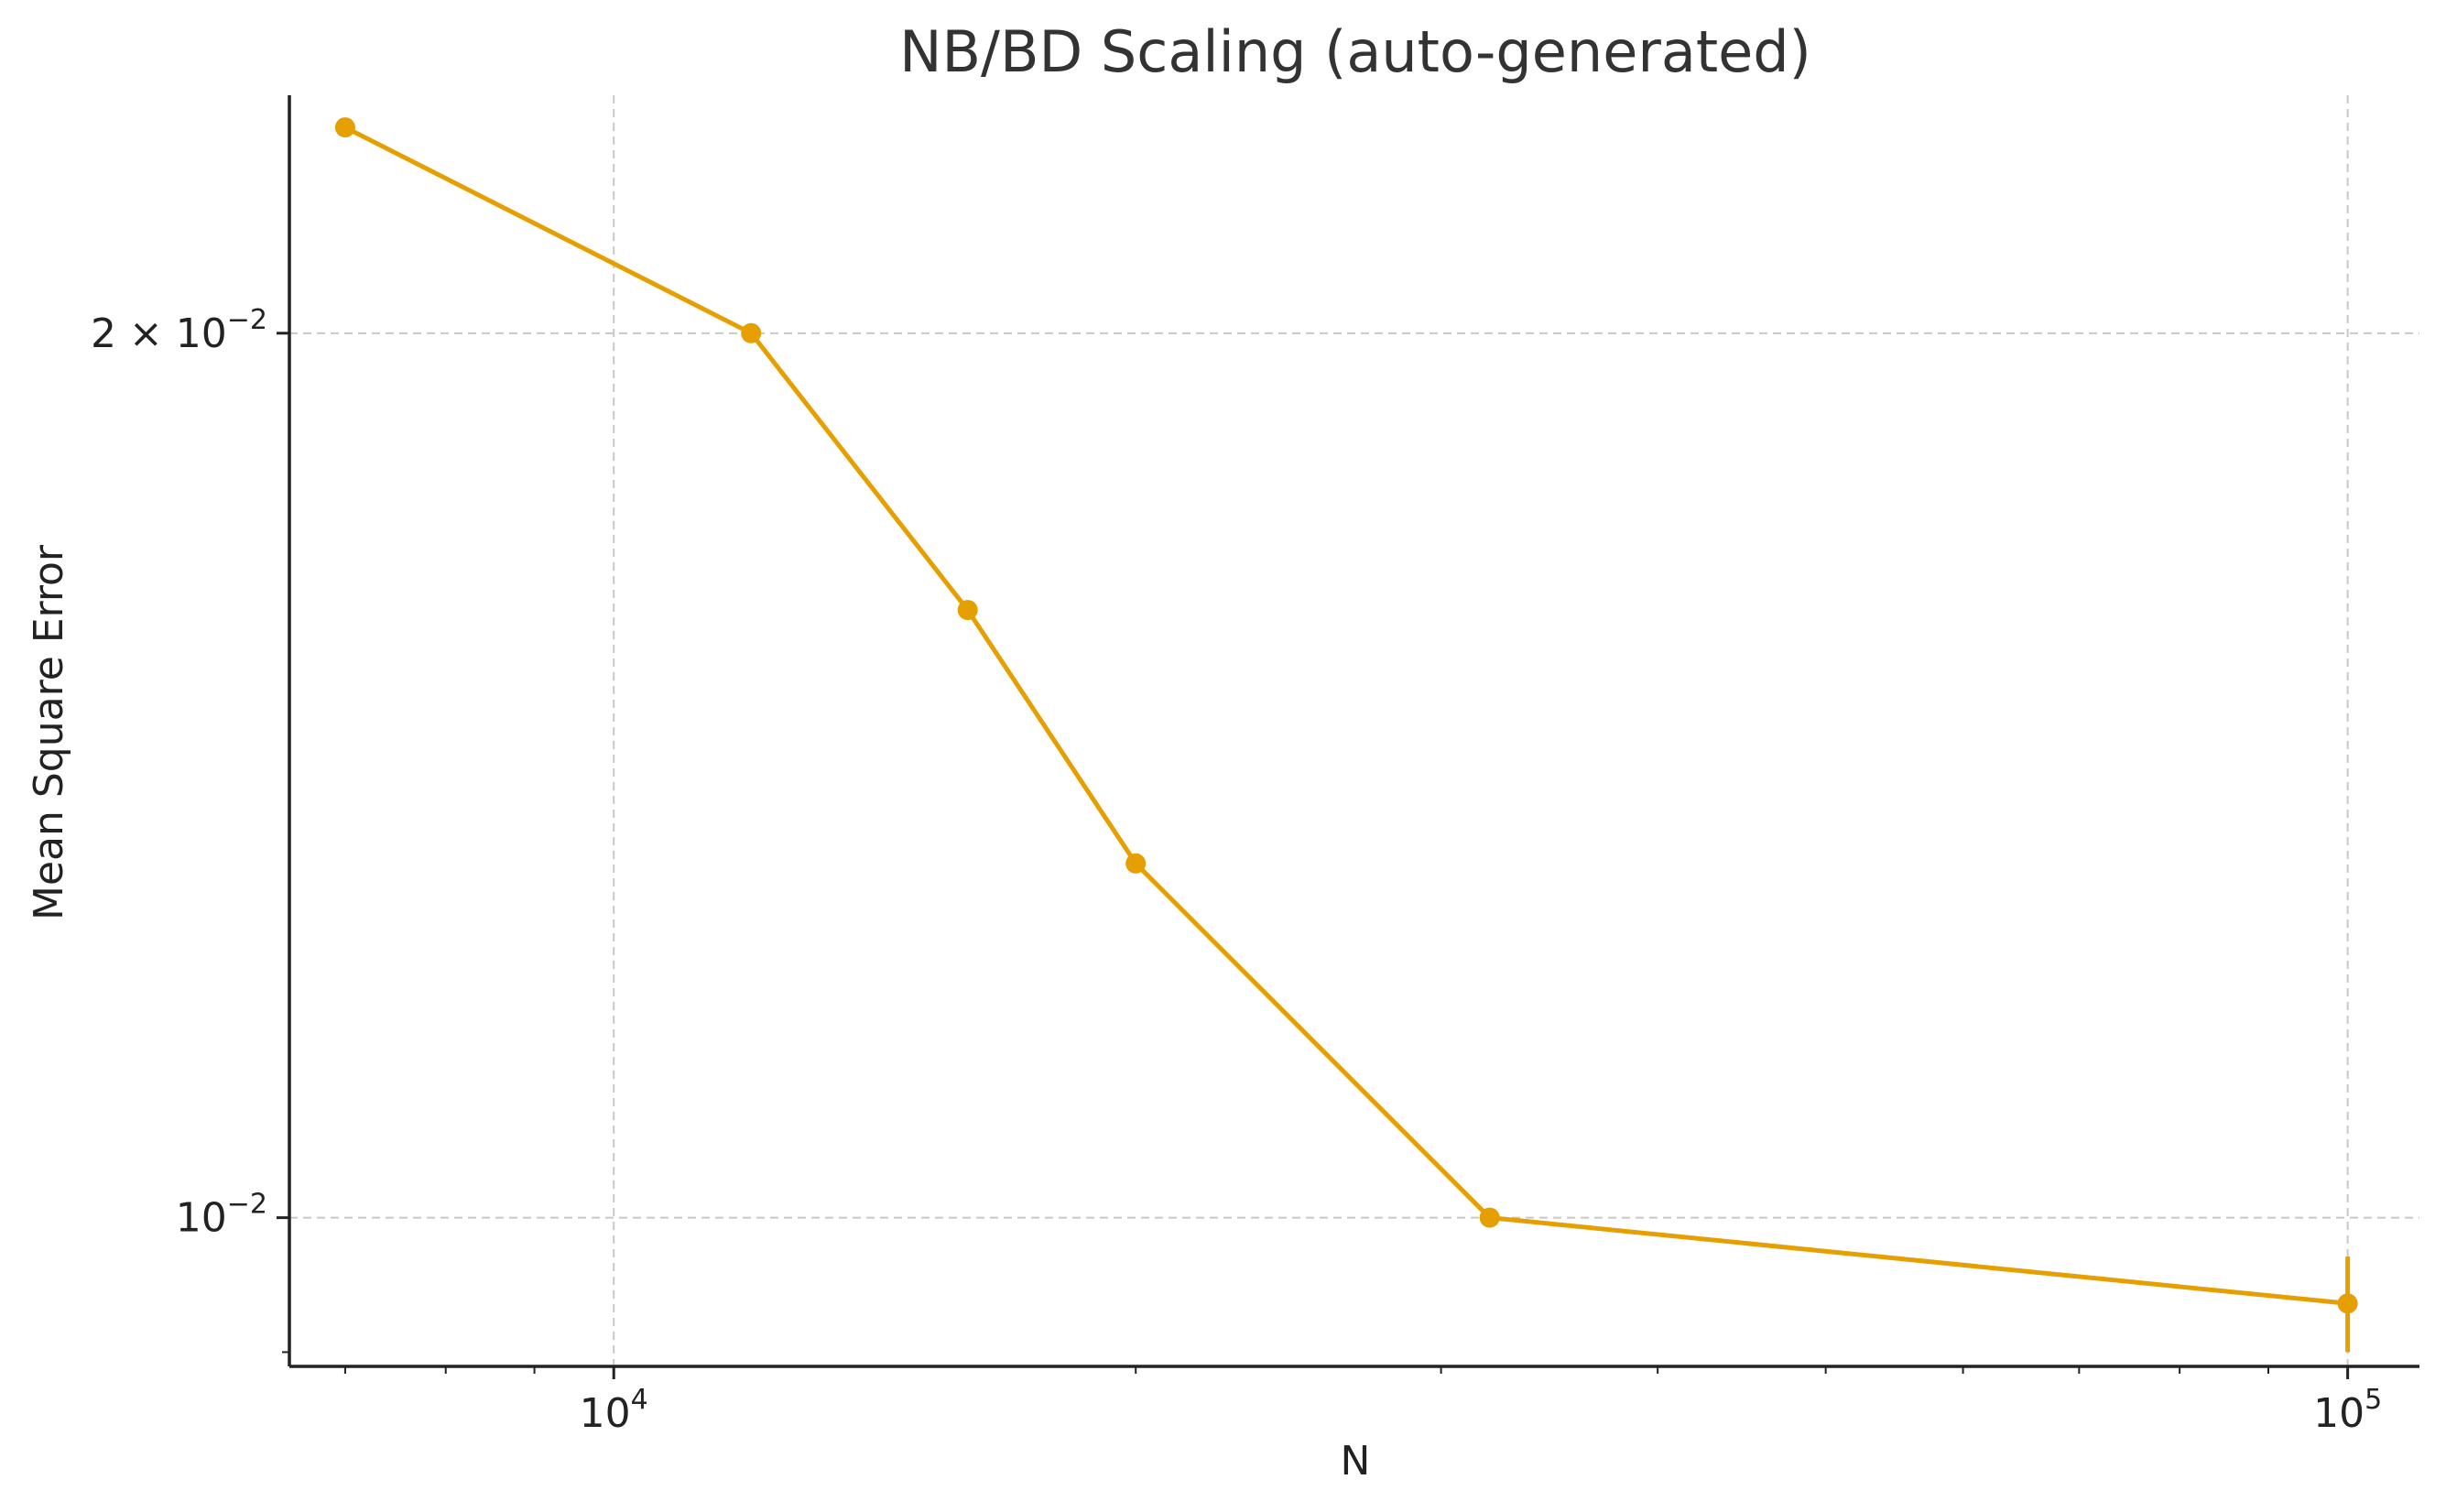  What do you see at coordinates (179, 330) in the screenshot?
I see `y-tick-label: 2 × 10⁻²` at bounding box center [179, 330].